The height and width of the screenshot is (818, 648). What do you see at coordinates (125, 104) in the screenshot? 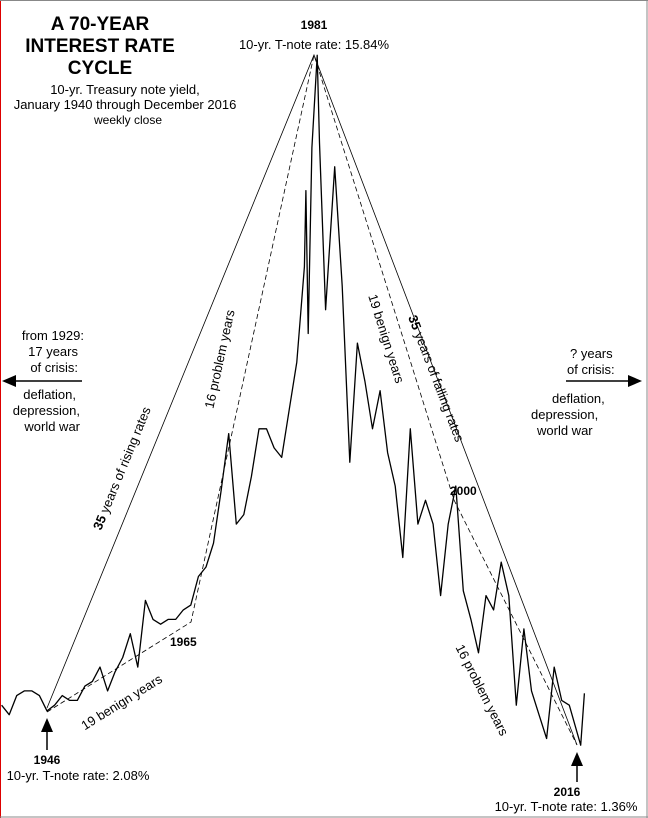
I see `subtitle: January 1940 through December 2016` at bounding box center [125, 104].